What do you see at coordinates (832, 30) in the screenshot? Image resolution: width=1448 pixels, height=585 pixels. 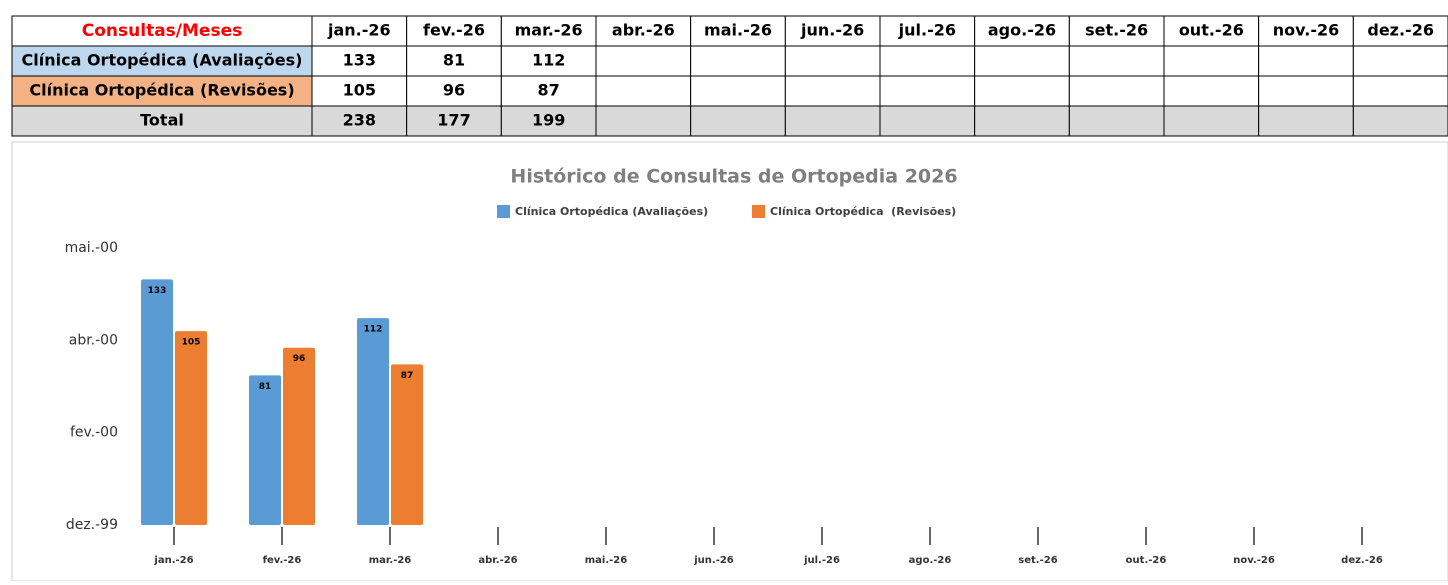 I see `column-header: jun.-26` at bounding box center [832, 30].